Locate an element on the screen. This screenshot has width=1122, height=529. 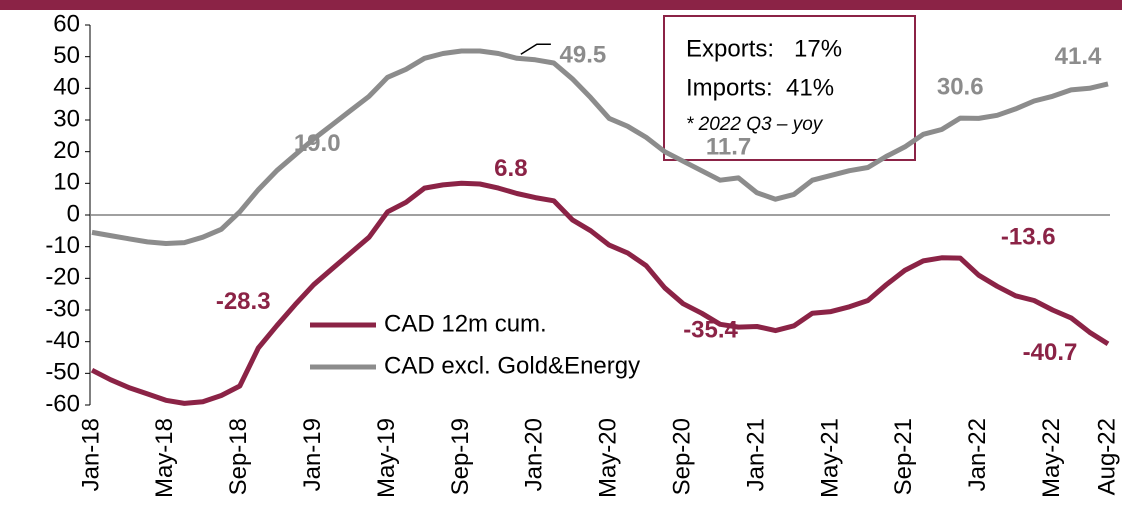
data-label: 41.4 is located at coordinates (1078, 56).